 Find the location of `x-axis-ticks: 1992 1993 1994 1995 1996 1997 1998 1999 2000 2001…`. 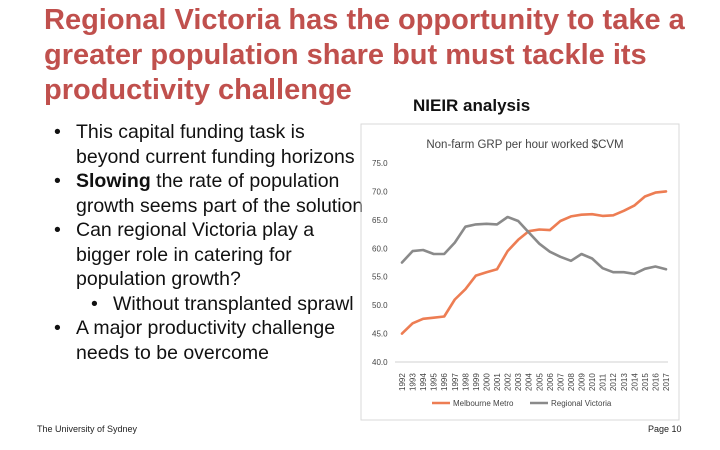

x-axis-ticks: 1992 1993 1994 1995 1996 1997 1998 1999 2000 2001… is located at coordinates (534, 382).